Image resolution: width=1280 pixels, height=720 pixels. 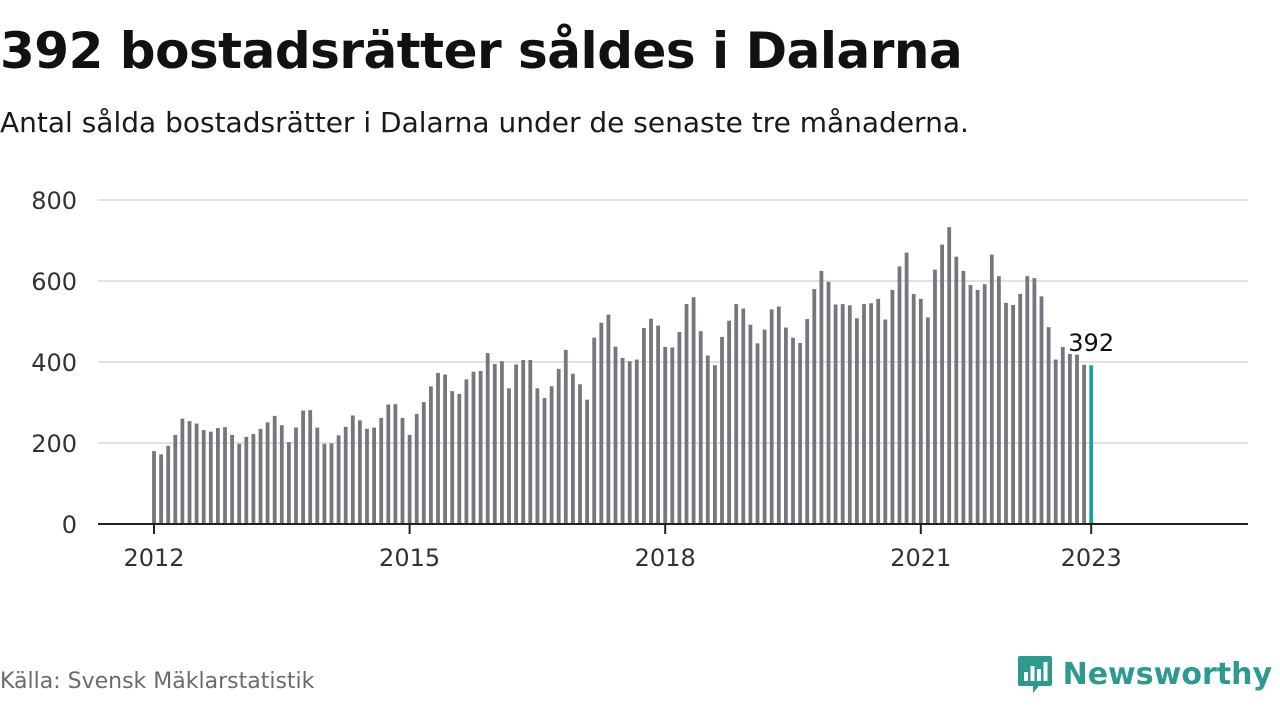 I want to click on brand-logo: Newsworthy, so click(x=1144, y=674).